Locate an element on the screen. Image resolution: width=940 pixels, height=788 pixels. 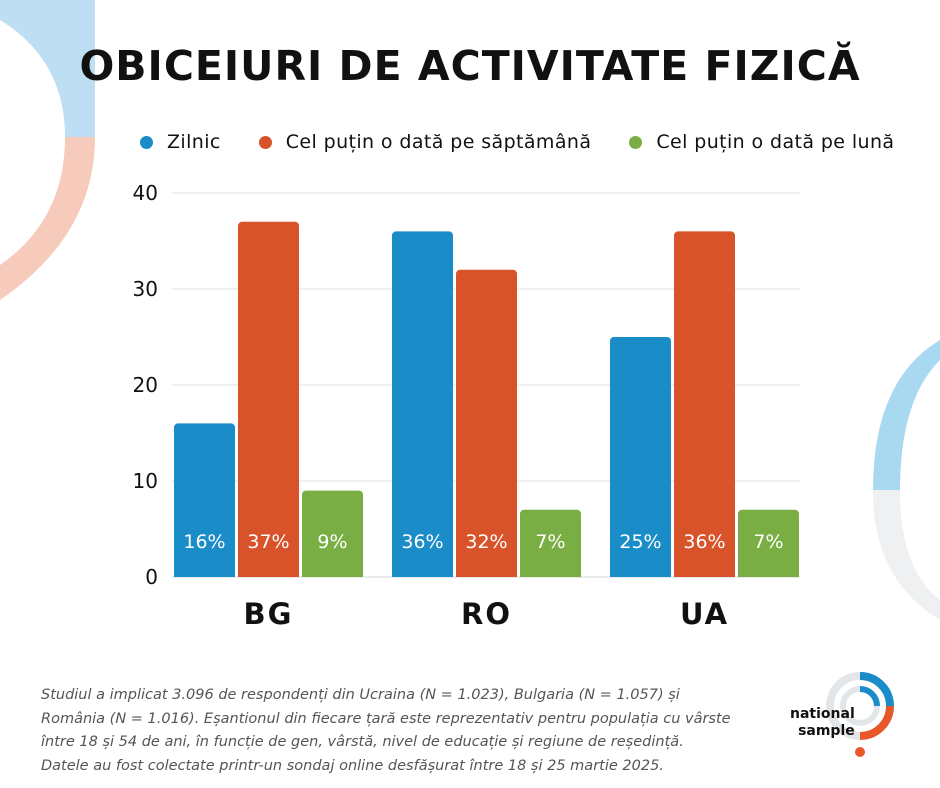
bar-ua-monthly is located at coordinates (768, 543).